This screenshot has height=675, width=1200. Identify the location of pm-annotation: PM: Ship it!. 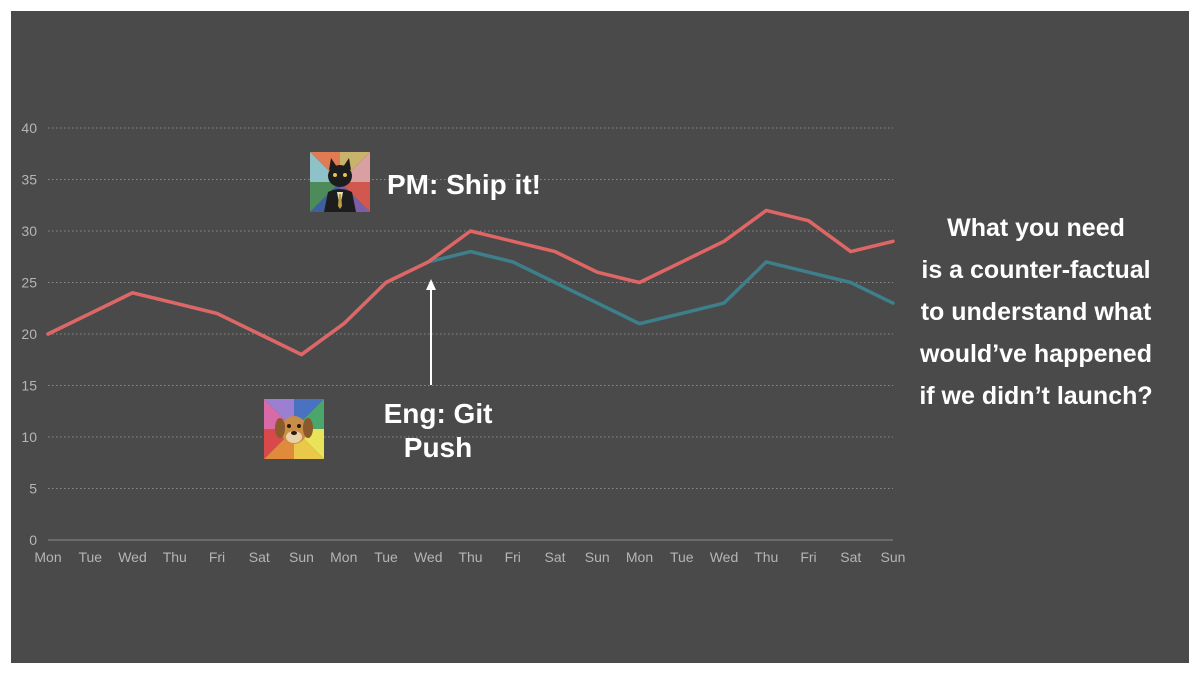
(464, 184).